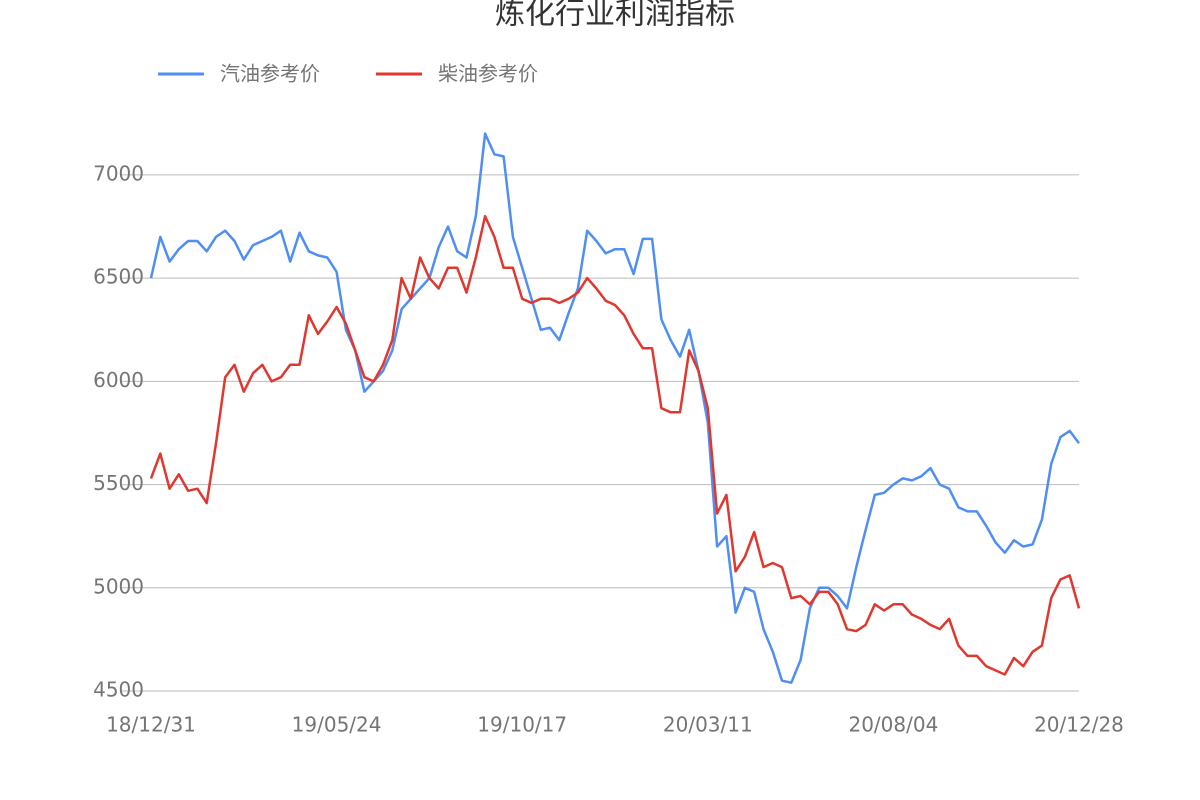 This screenshot has height=800, width=1200. I want to click on x-tick-label: 20/03/11, so click(708, 725).